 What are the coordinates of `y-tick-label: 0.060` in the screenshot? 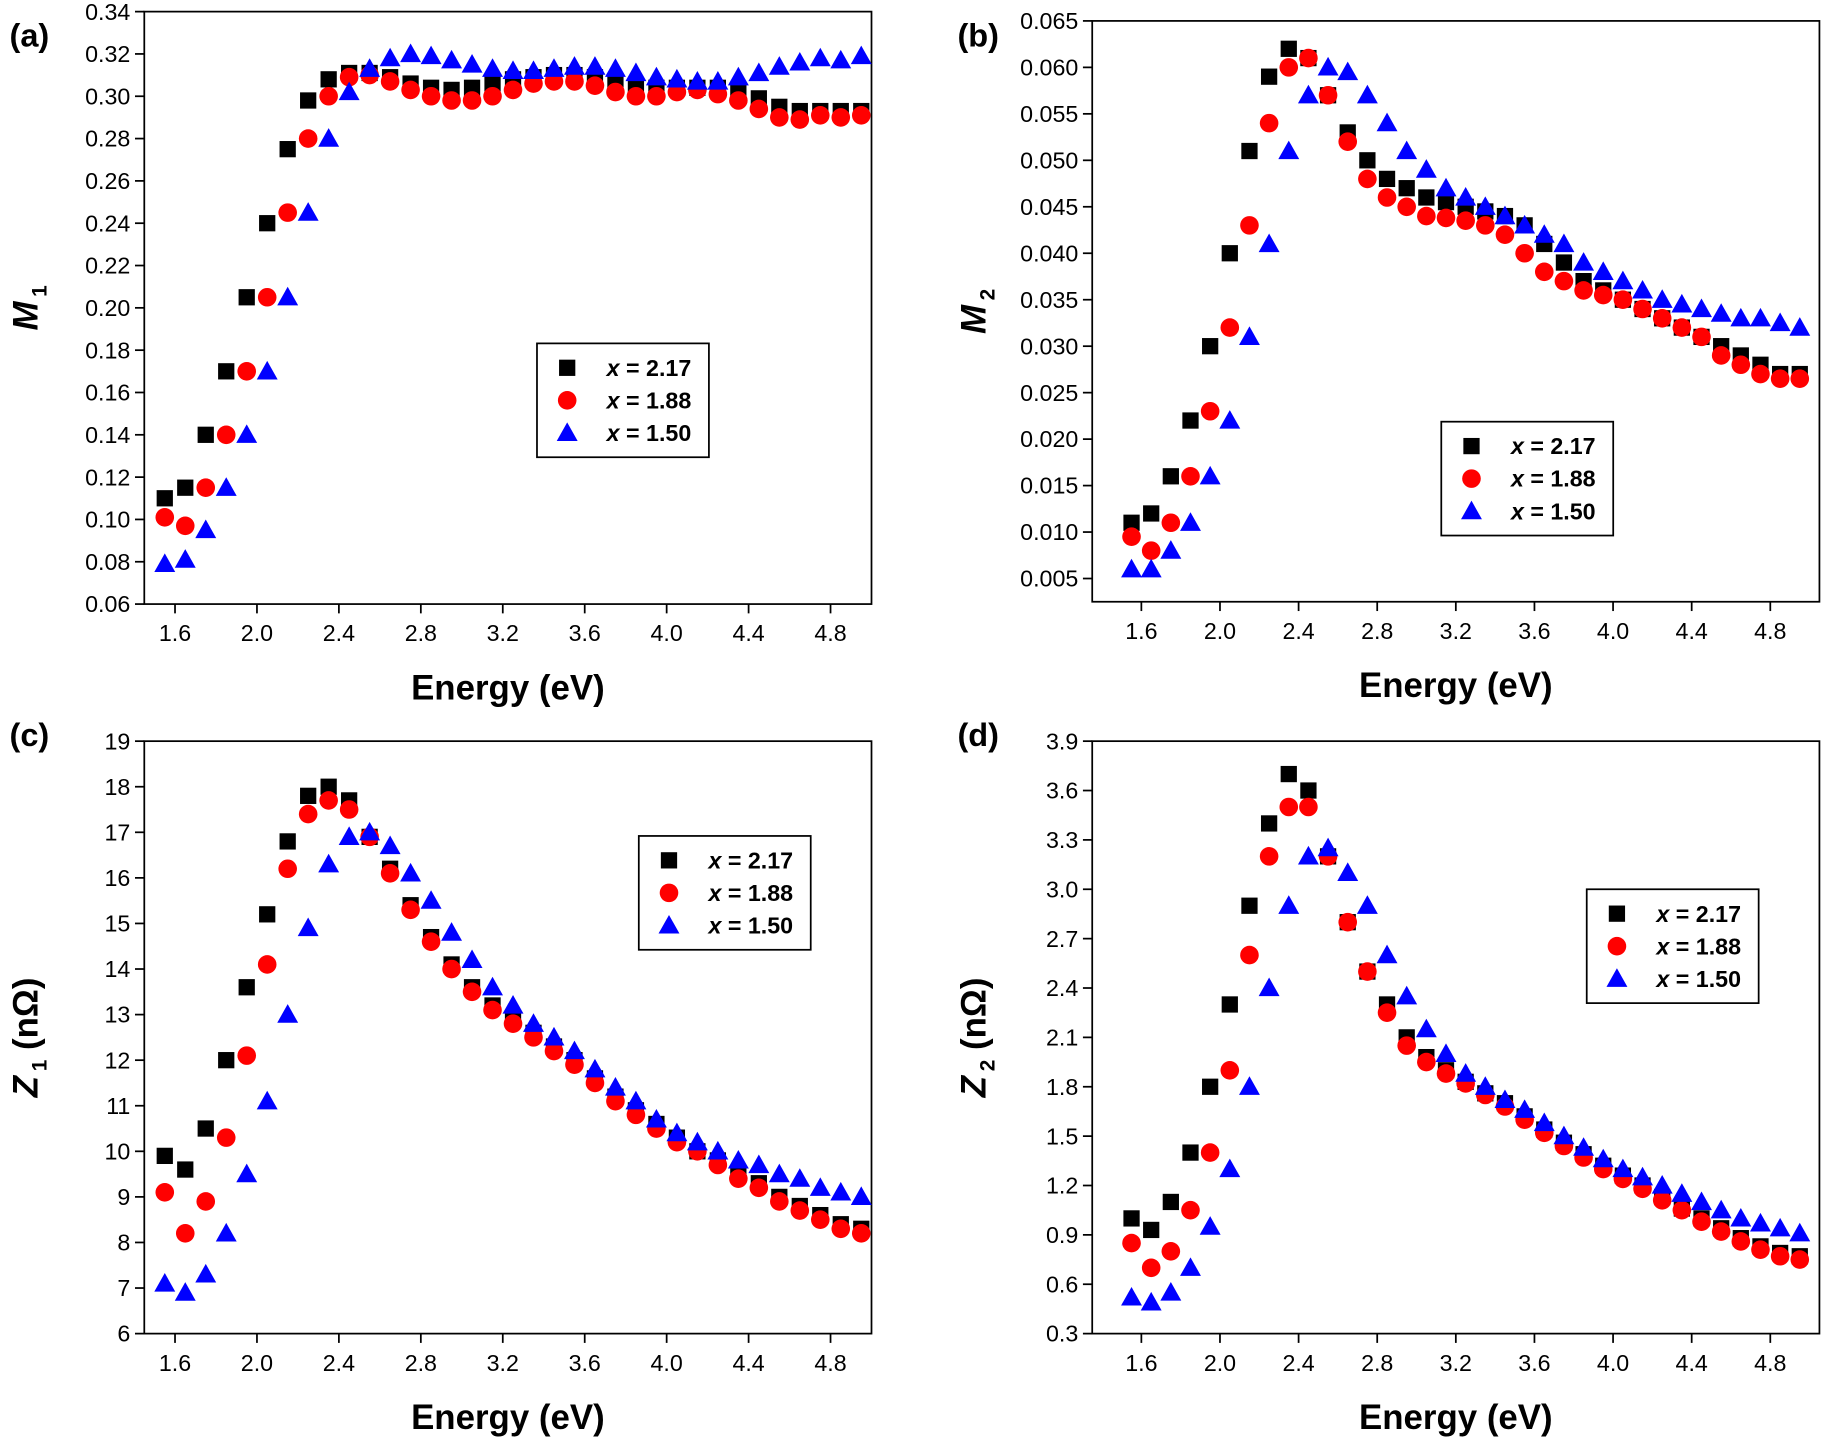 It's located at (1049, 68).